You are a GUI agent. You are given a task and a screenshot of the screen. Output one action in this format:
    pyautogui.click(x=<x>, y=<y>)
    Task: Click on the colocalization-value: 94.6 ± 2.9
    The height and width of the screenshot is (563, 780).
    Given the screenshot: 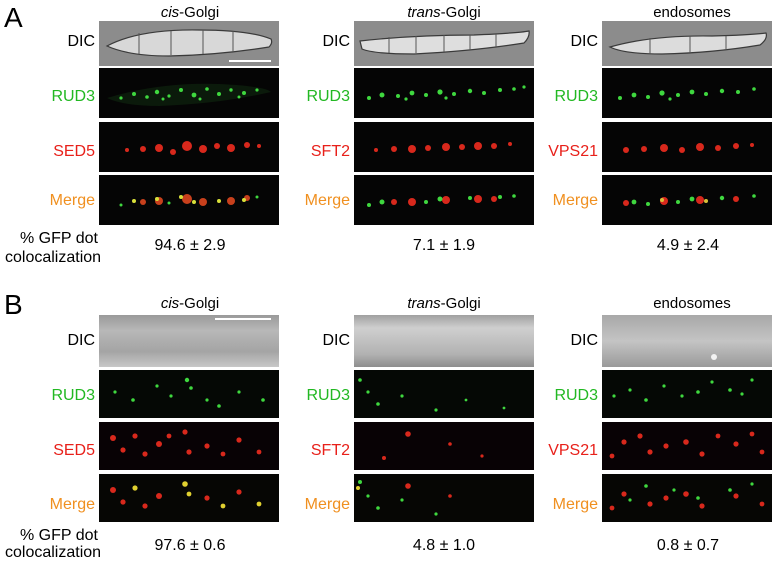 What is the action you would take?
    pyautogui.click(x=190, y=245)
    